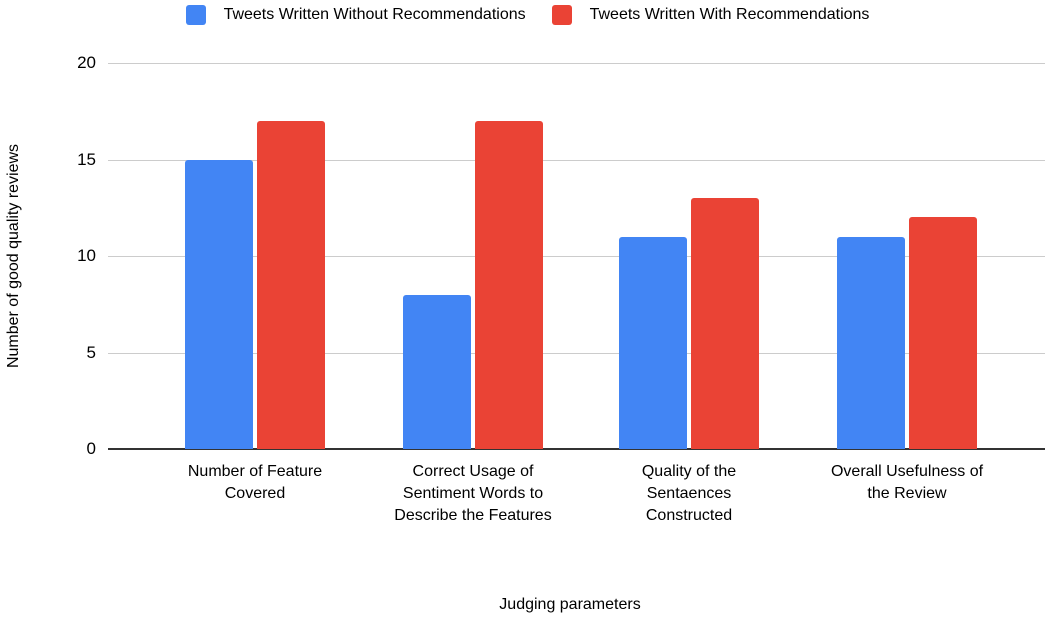  What do you see at coordinates (91, 352) in the screenshot?
I see `y-tick-label-5: 5` at bounding box center [91, 352].